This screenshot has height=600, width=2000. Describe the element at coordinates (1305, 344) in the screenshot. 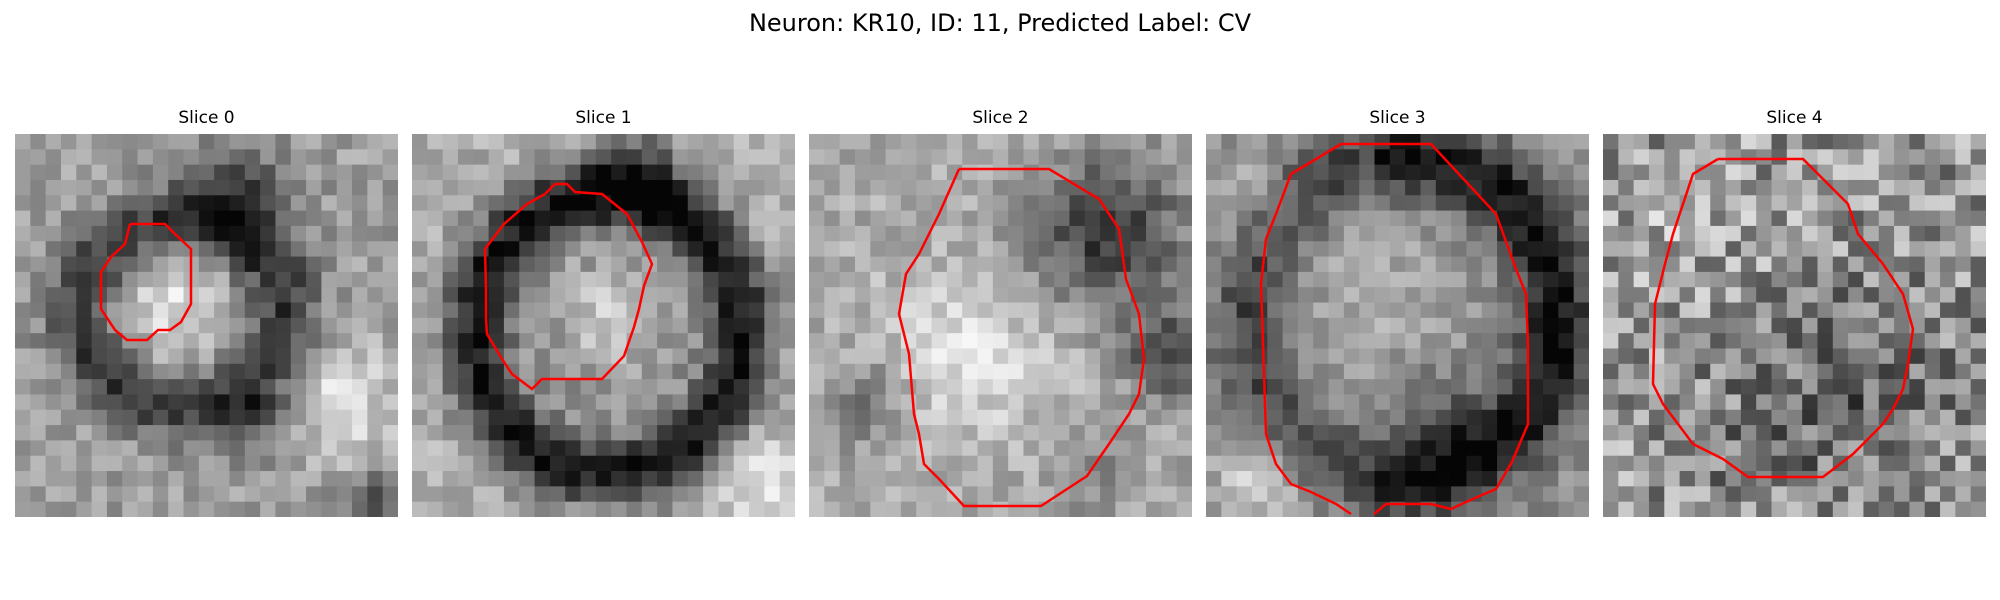

I see `contour-line-3b` at that location.